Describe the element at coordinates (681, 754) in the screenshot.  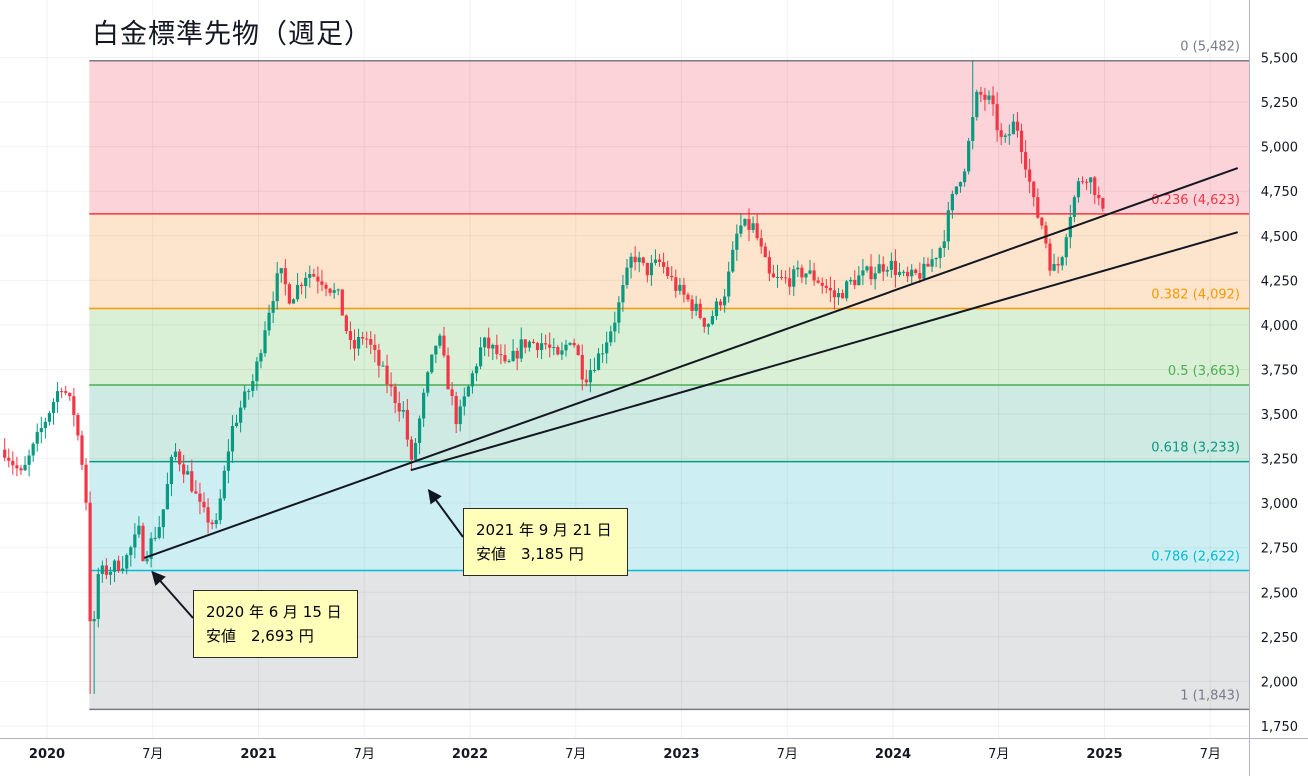
I see `x-tick-label: 2023` at that location.